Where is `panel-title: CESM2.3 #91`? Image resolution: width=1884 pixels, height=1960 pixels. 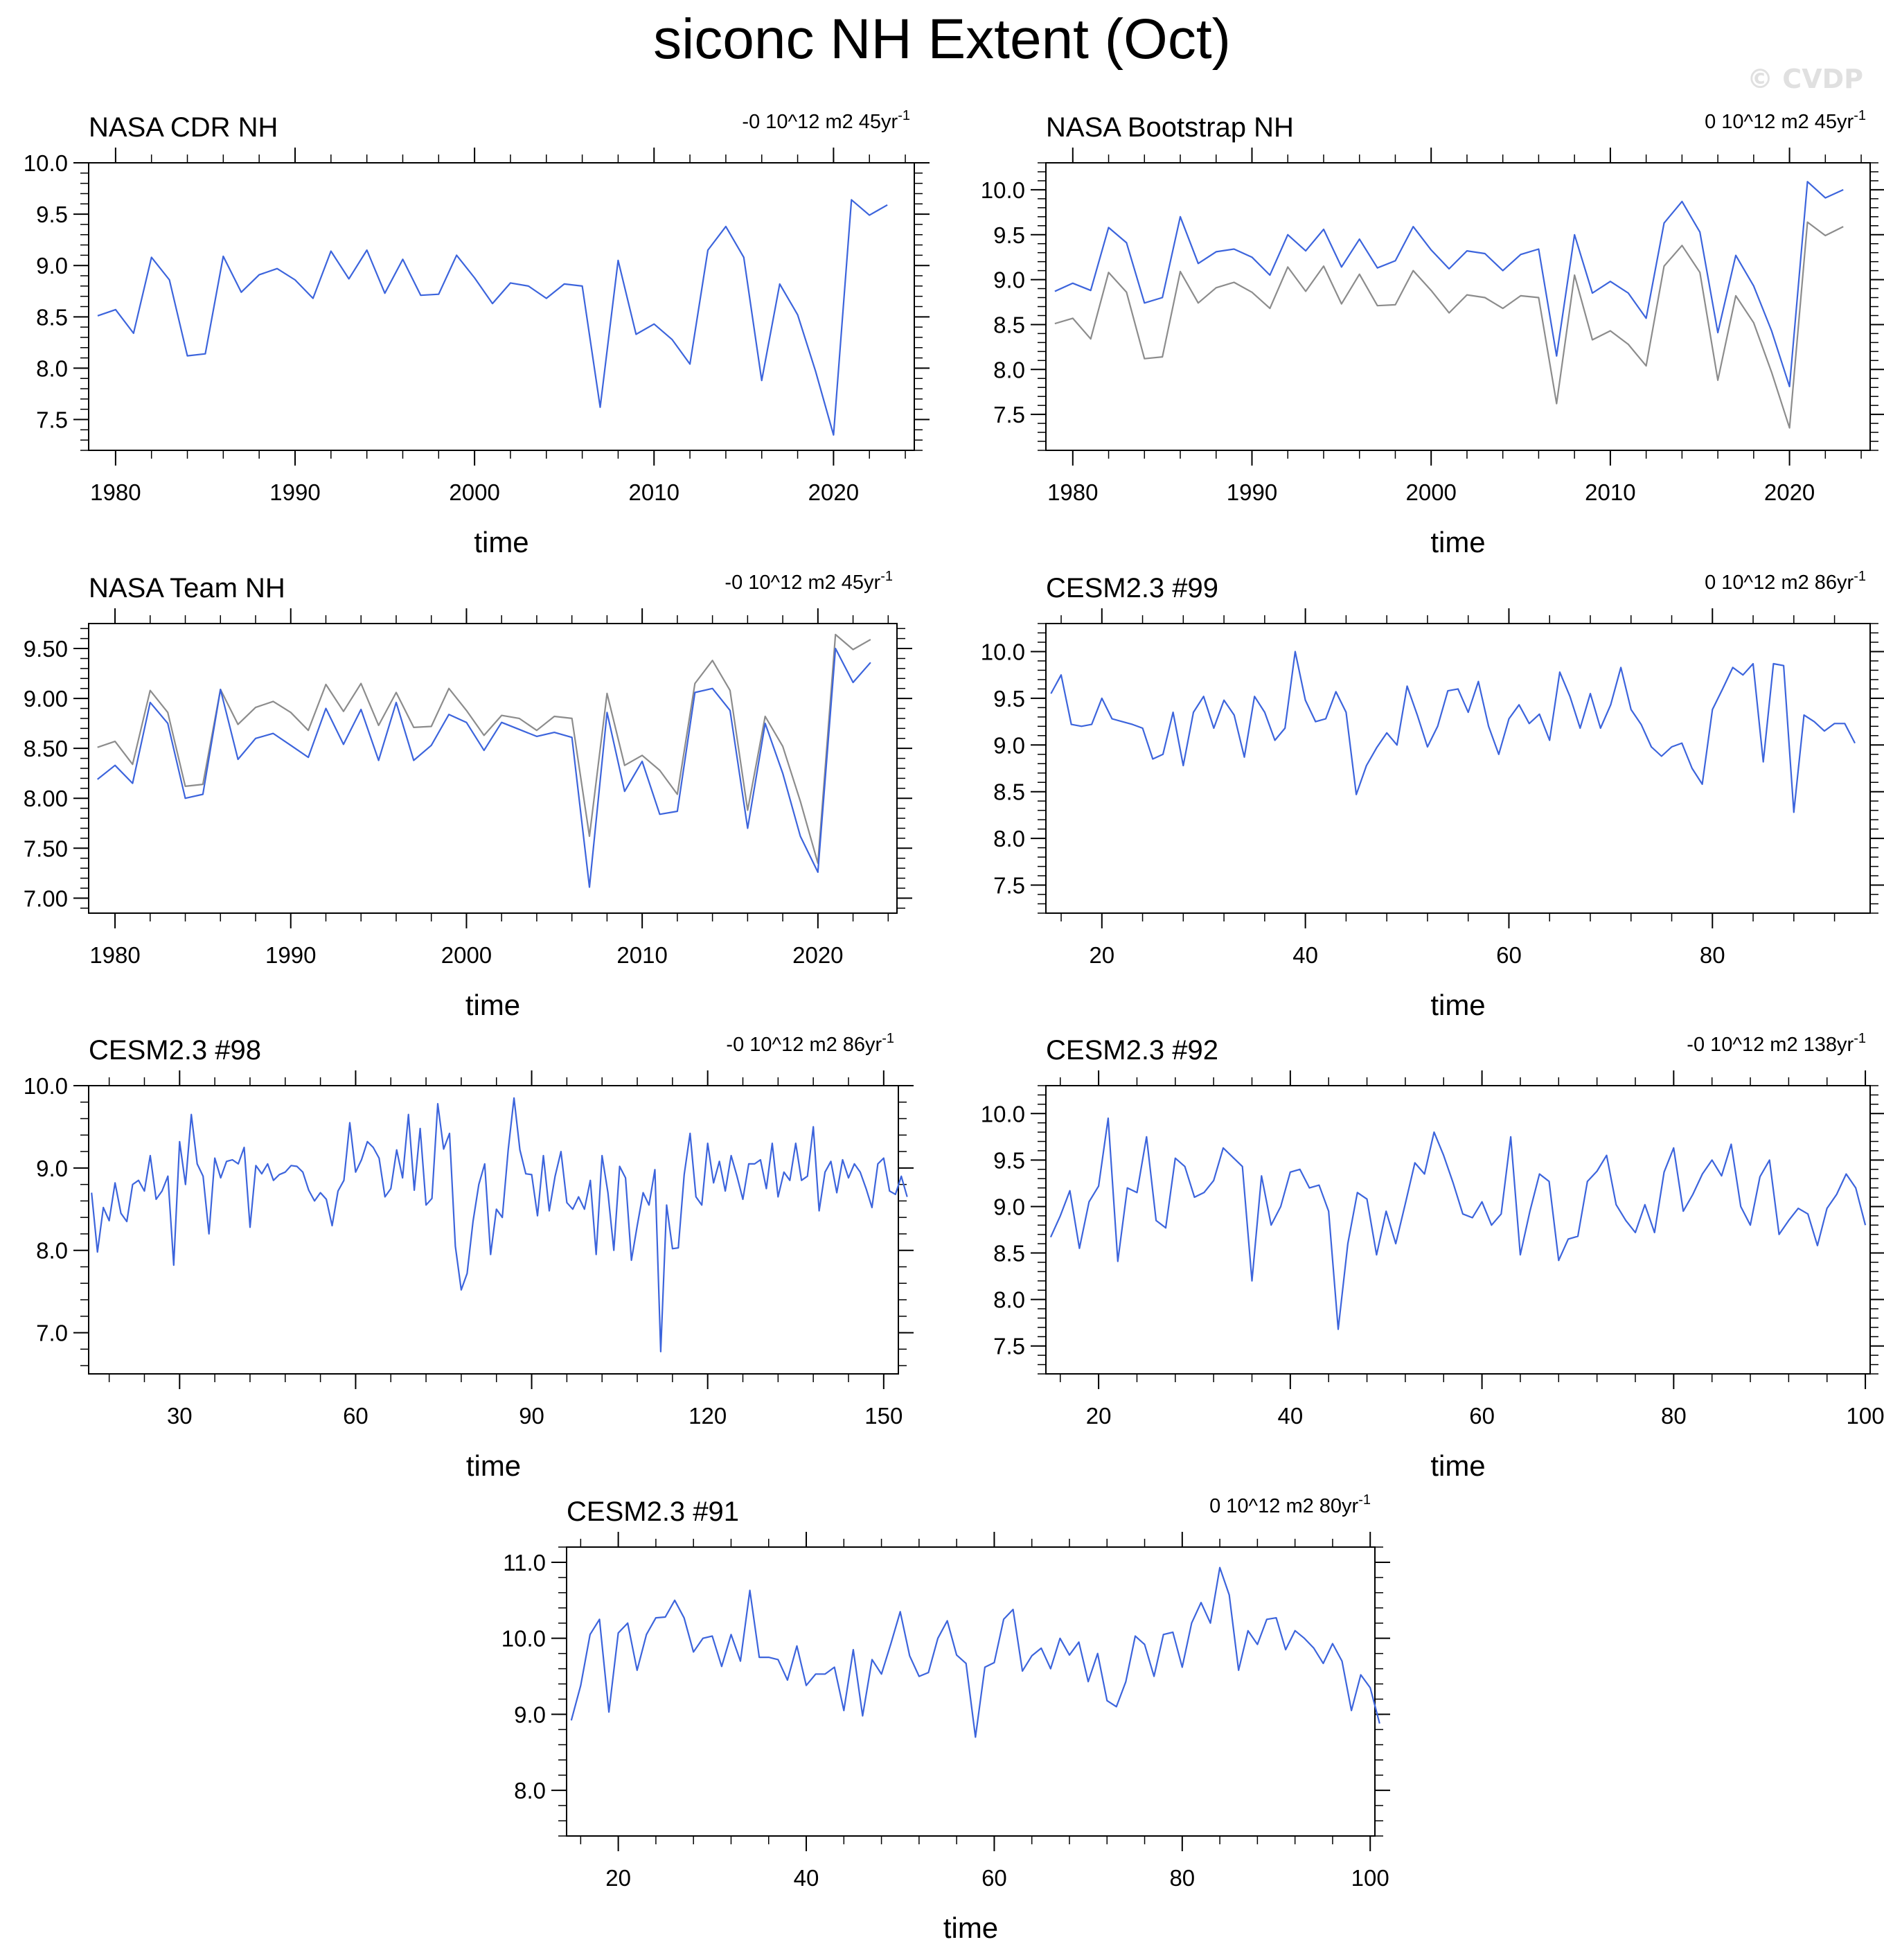
panel-title: CESM2.3 #91 is located at coordinates (653, 1512).